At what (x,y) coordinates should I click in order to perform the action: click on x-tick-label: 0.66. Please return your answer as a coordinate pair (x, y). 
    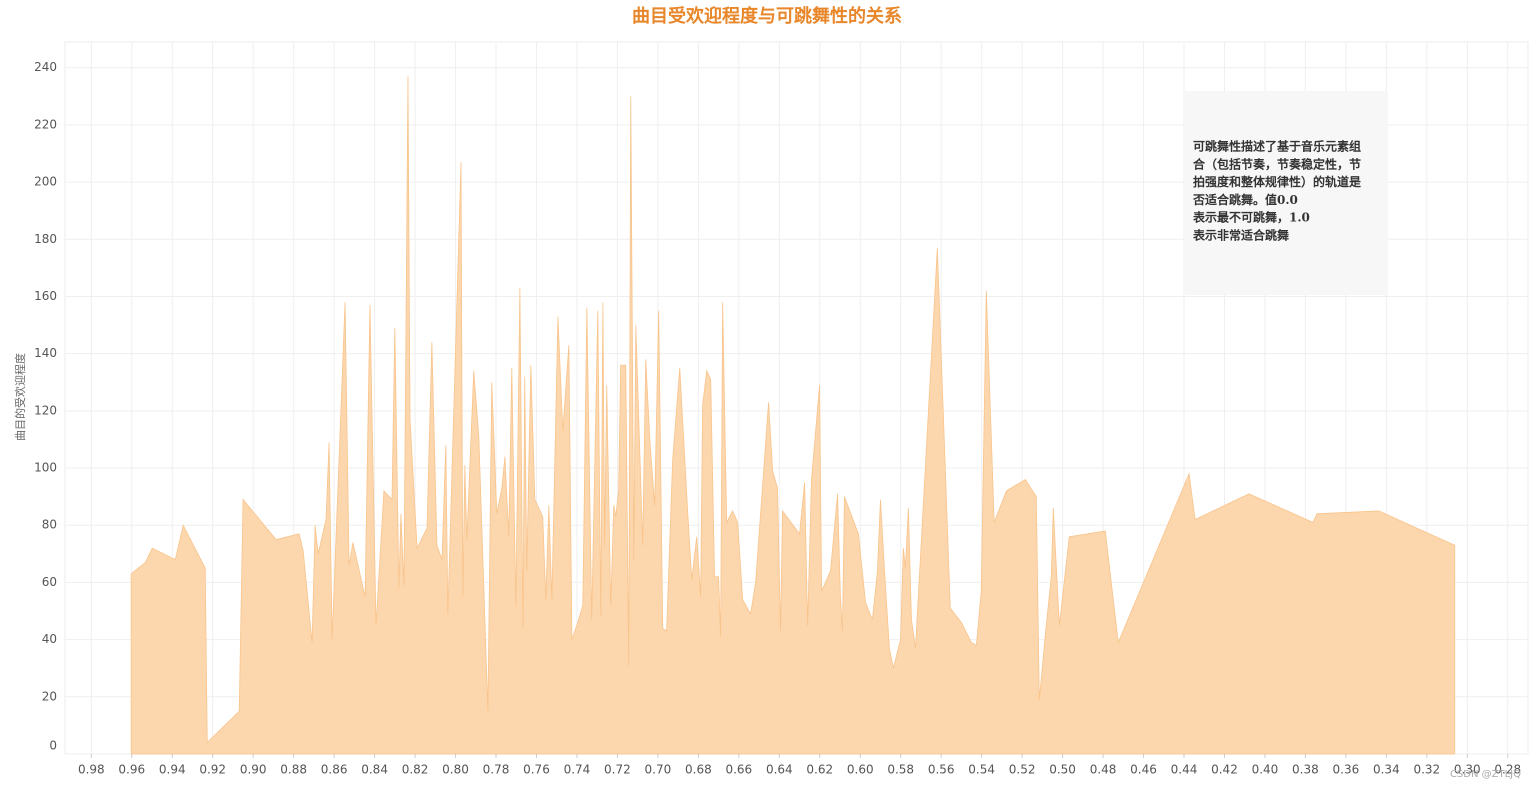
    Looking at the image, I should click on (738, 770).